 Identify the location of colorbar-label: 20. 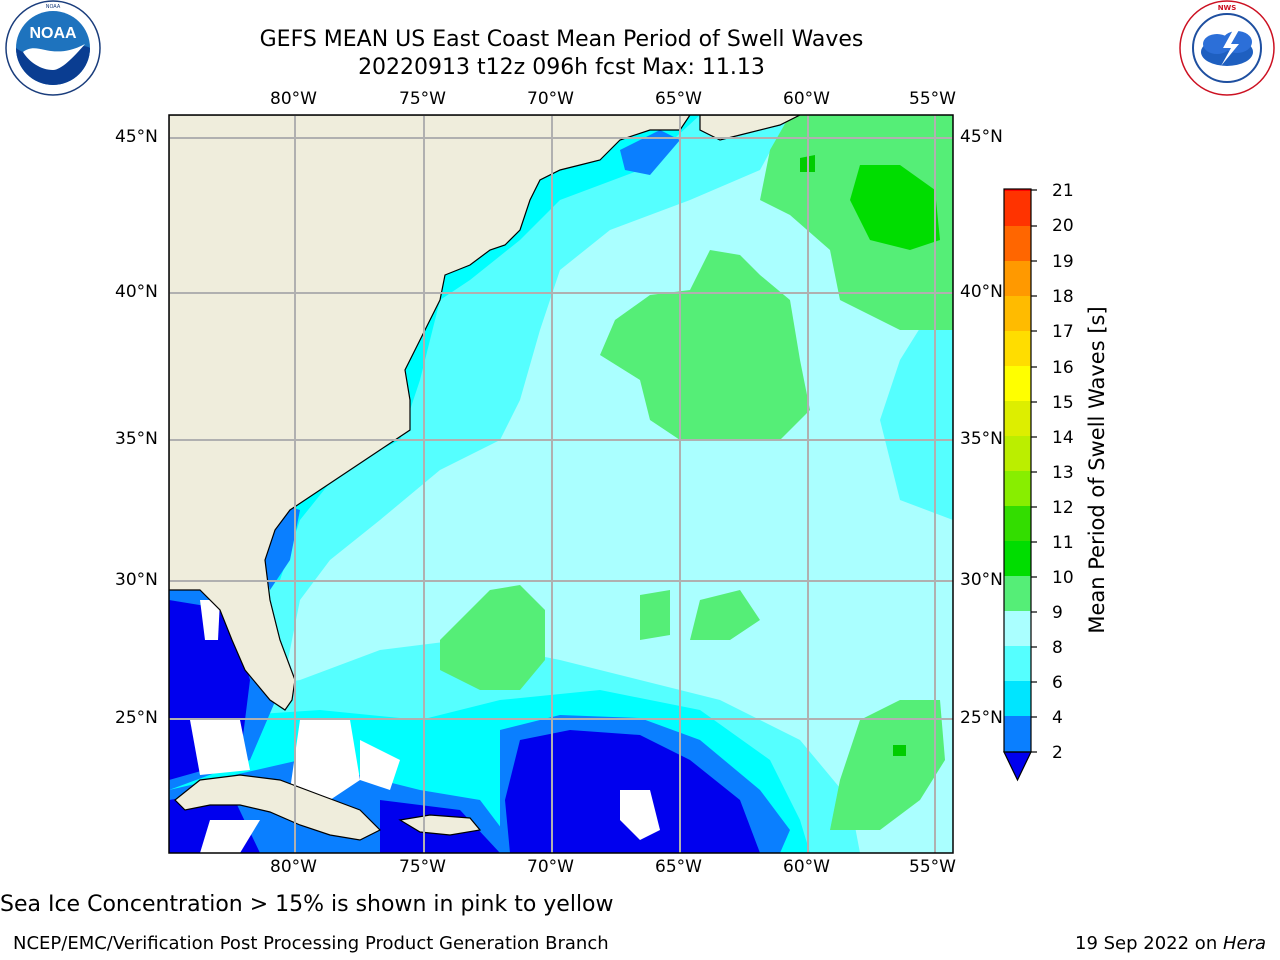
(1063, 226).